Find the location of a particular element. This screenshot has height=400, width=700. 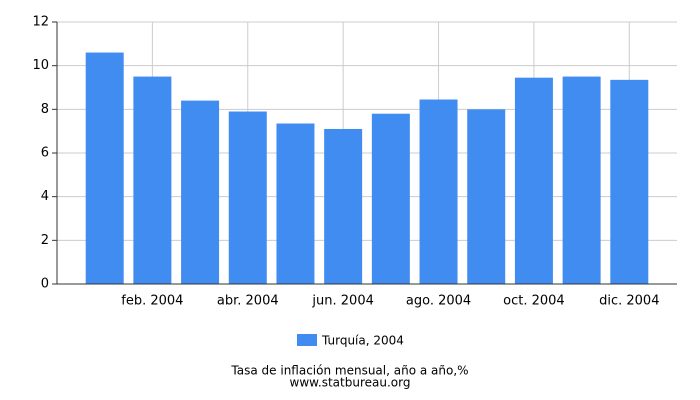

y-tick-label: 6 is located at coordinates (45, 153).